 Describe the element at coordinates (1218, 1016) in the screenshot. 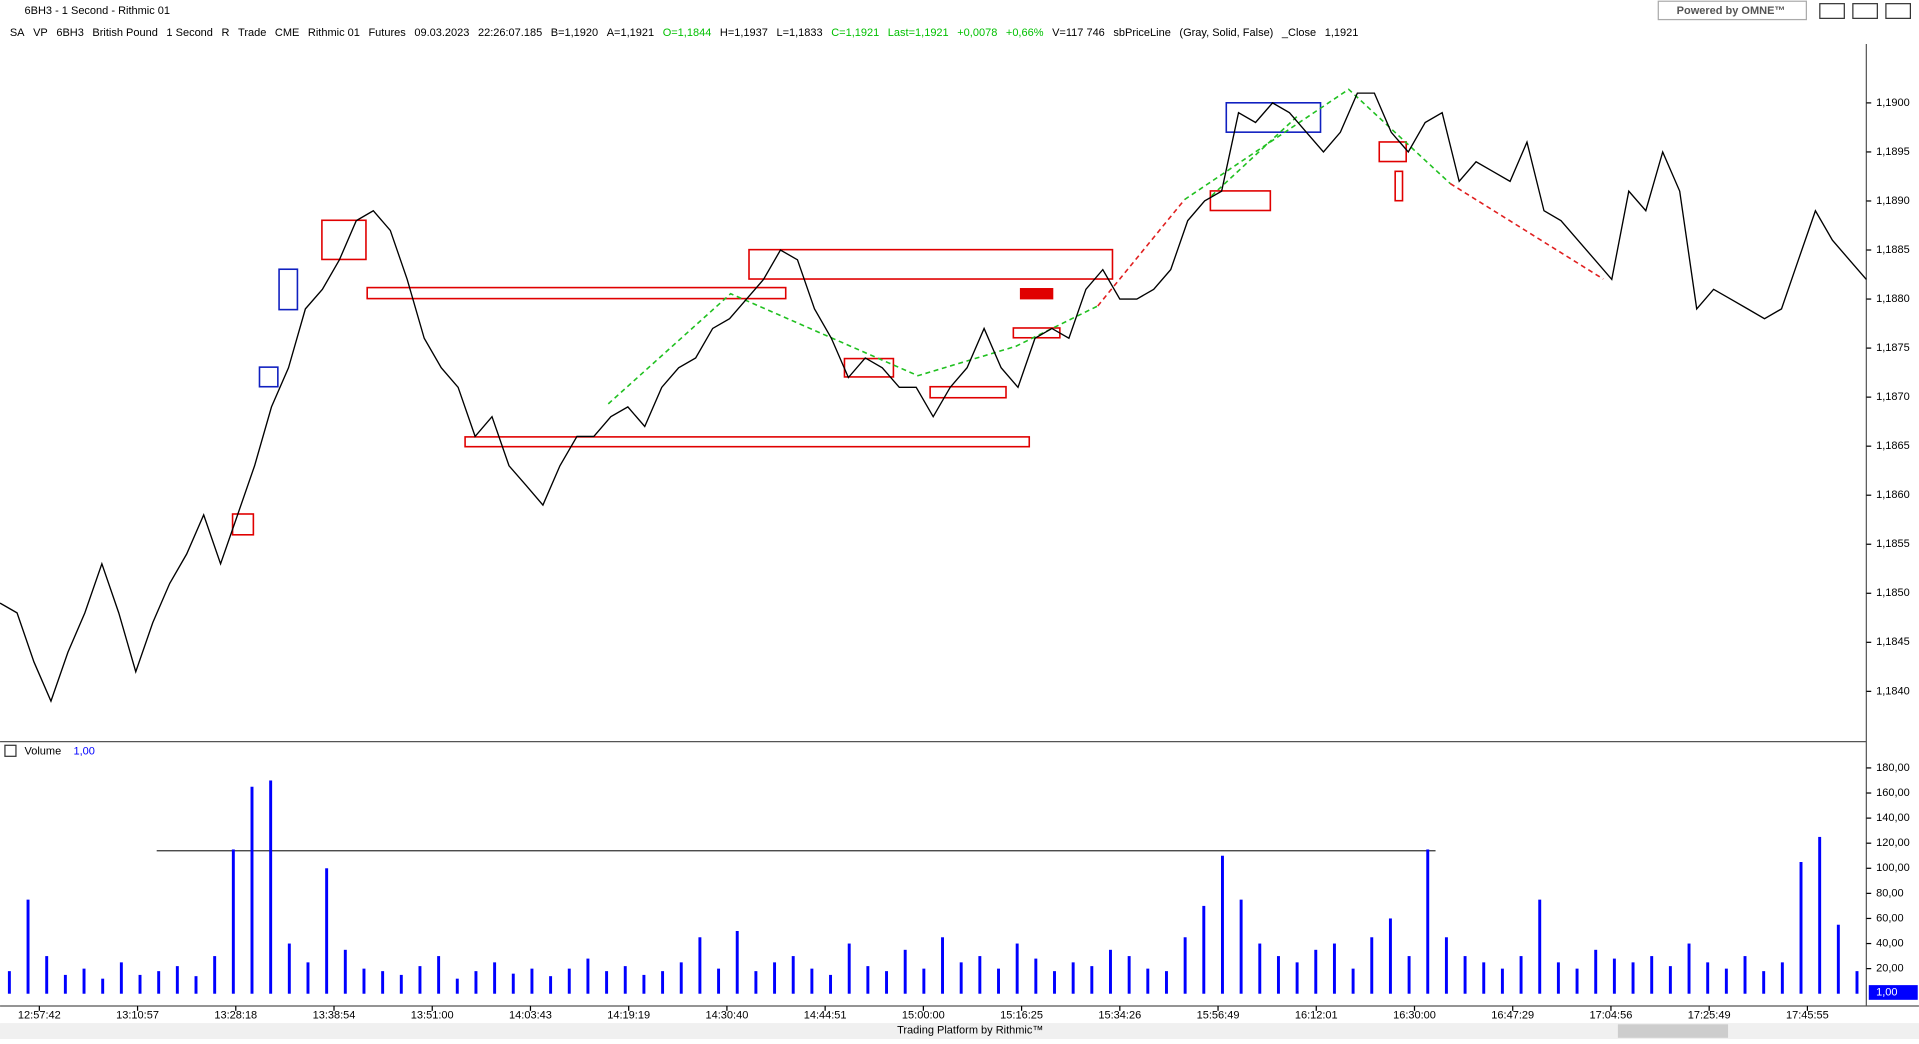

I see `x-tick-label: 15:56:49` at that location.